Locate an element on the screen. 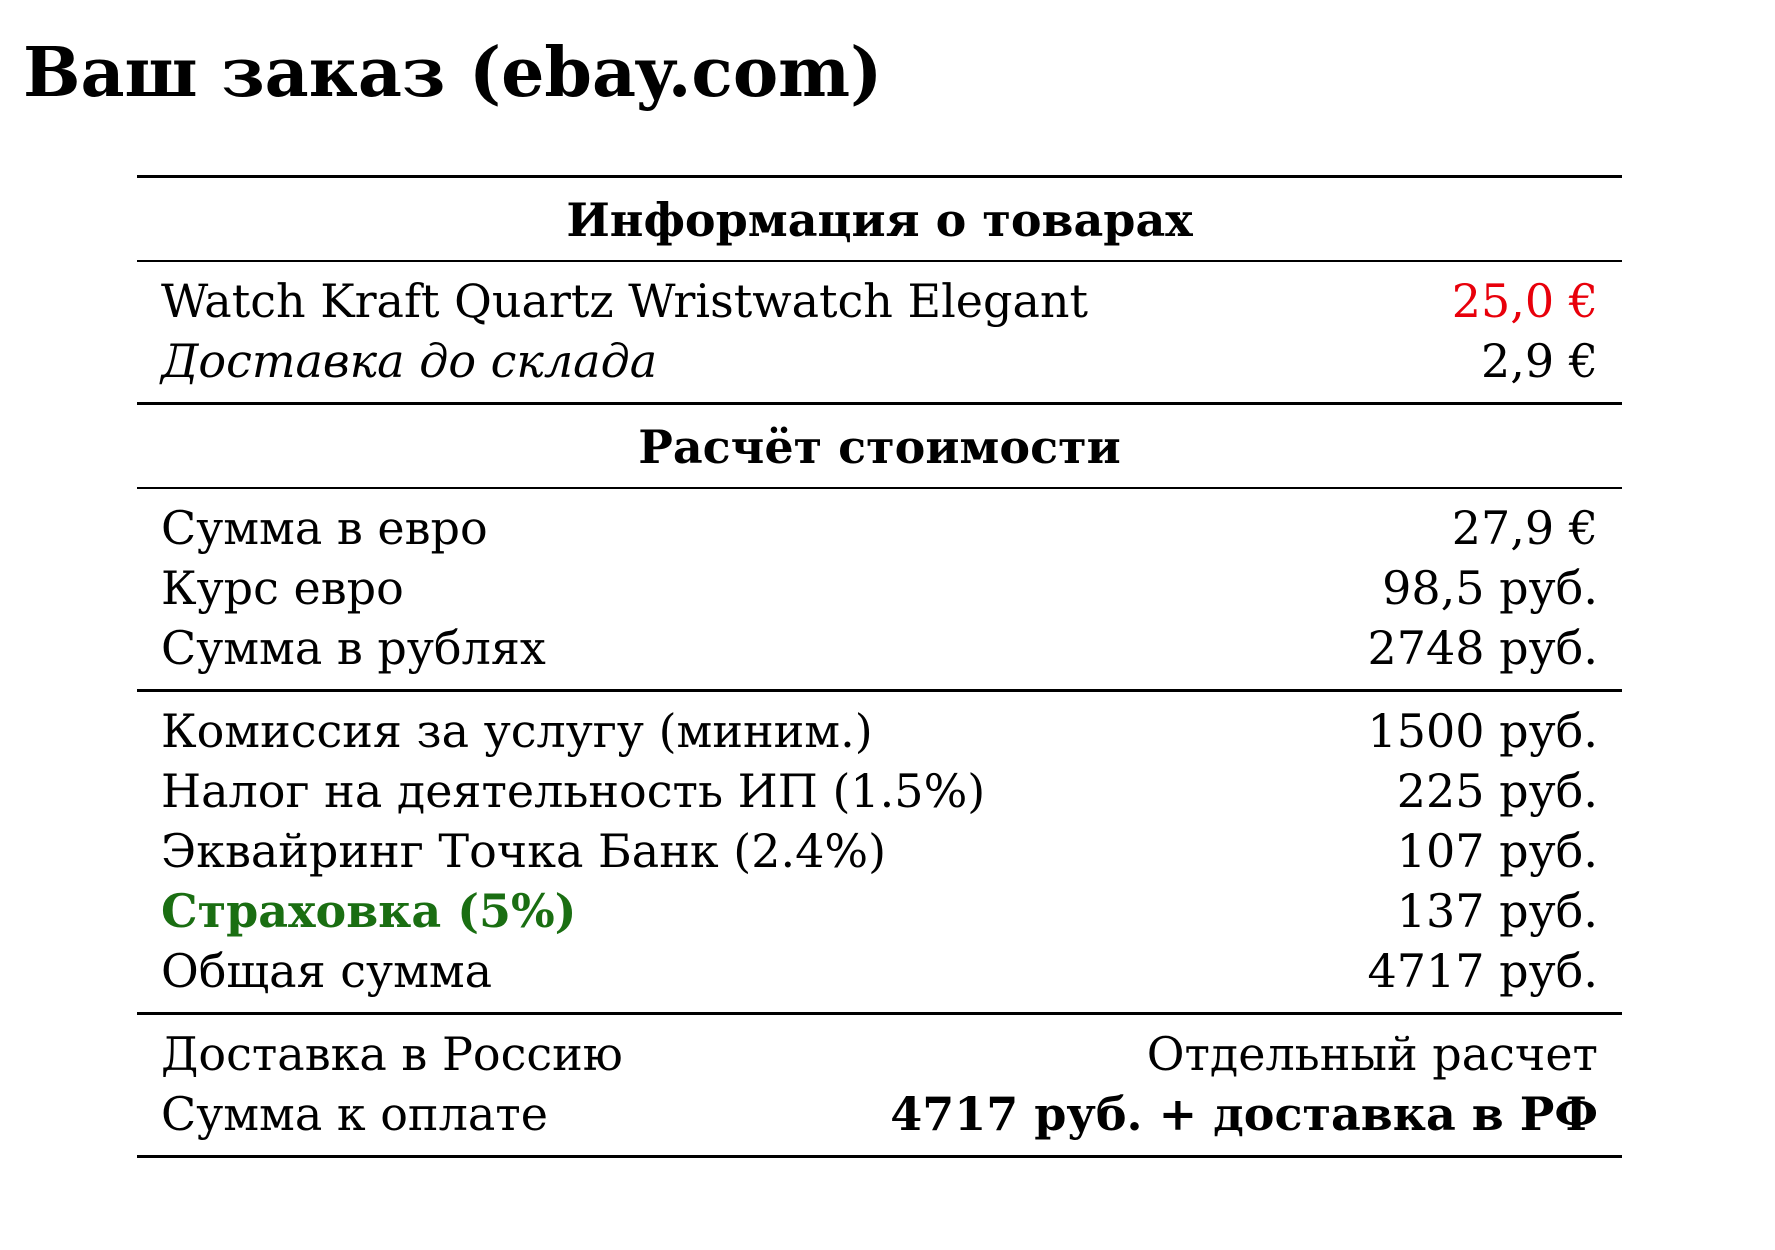 The height and width of the screenshot is (1250, 1775). goods-header-rule is located at coordinates (879, 261).